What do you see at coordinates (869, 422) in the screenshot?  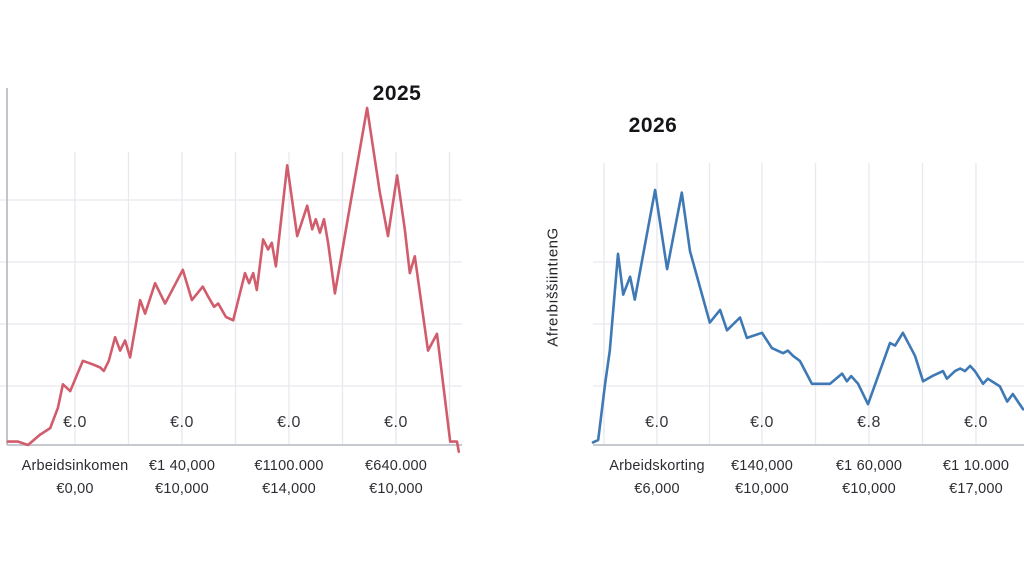 I see `inline-tick-label: €.8` at bounding box center [869, 422].